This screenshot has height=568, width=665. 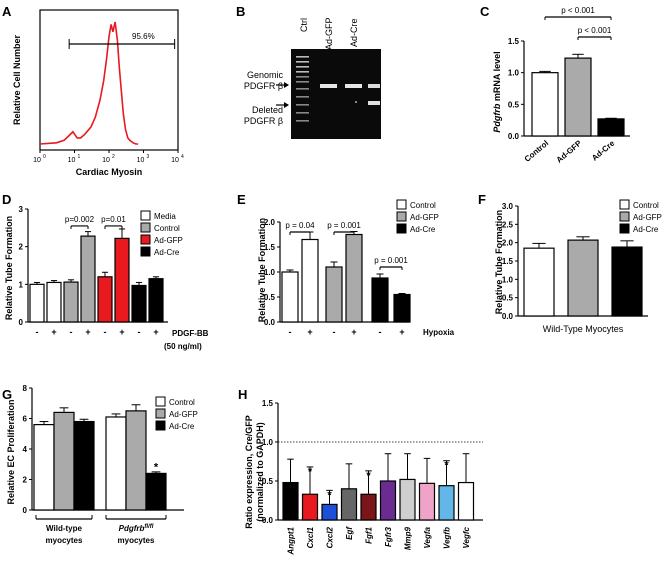 I want to click on panel-e-treatment-label: Hypoxia, so click(x=439, y=332).